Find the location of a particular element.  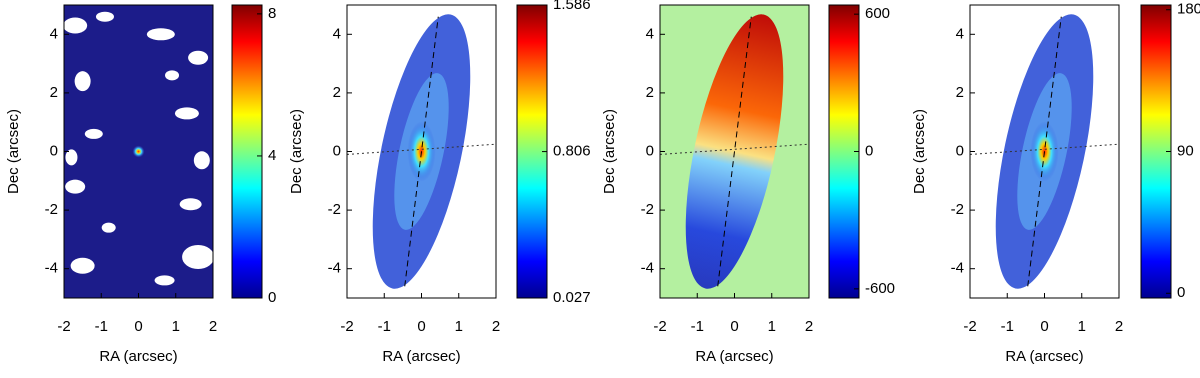

colorbar-tick-label: 8 is located at coordinates (272, 13).